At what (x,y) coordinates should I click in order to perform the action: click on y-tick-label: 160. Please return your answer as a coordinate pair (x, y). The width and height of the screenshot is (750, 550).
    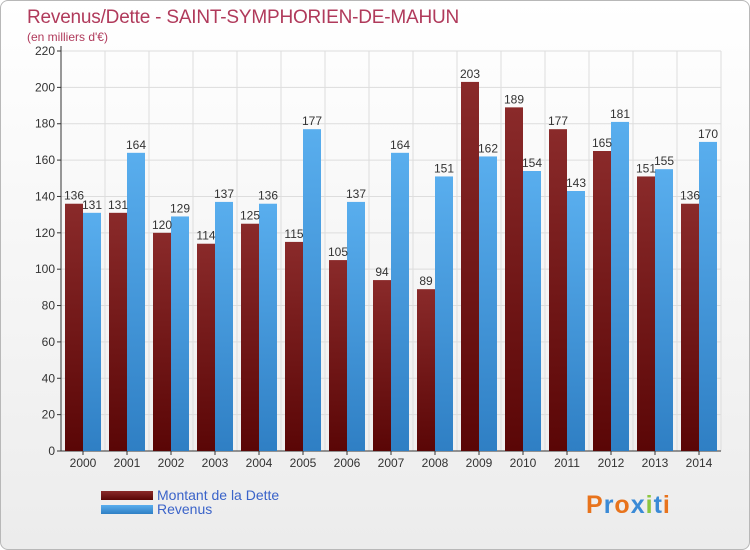
    Looking at the image, I should click on (45, 160).